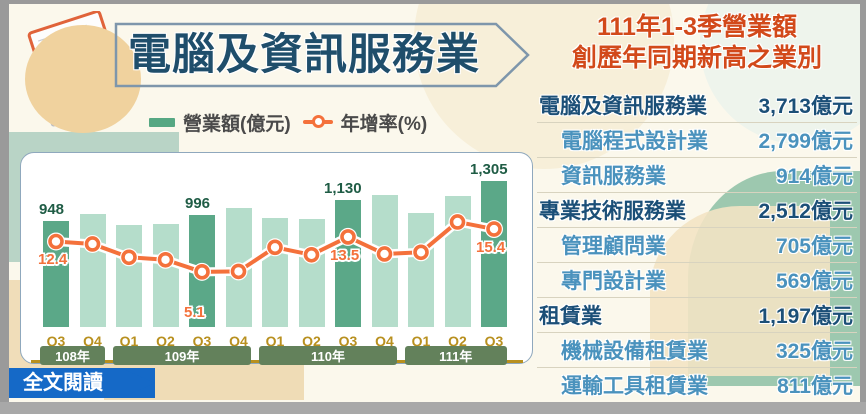 This screenshot has width=866, height=414. Describe the element at coordinates (697, 175) in the screenshot. I see `industry-row: 資訊服務業 914億元` at that location.